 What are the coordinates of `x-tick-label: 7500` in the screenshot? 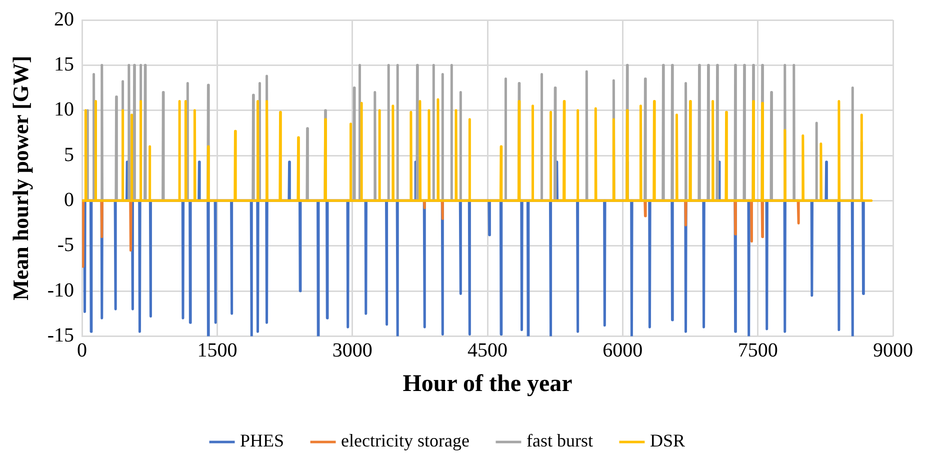 It's located at (758, 350).